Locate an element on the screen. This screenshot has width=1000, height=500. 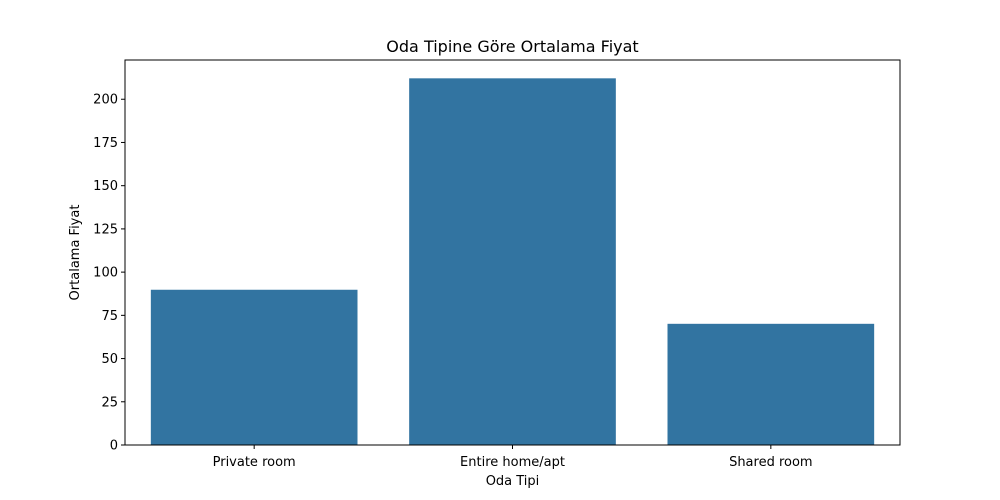
y-tick-label: 25 is located at coordinates (109, 402).